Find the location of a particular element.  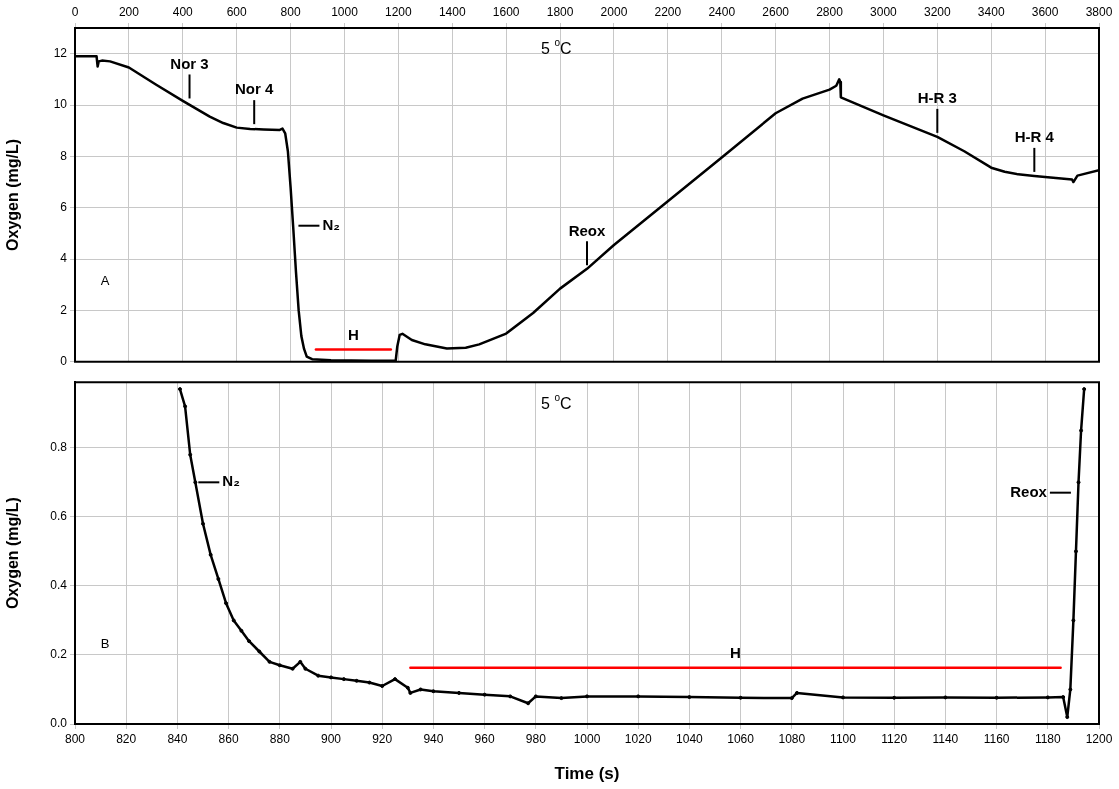

y-tick-label: 0.0 is located at coordinates (59, 723).